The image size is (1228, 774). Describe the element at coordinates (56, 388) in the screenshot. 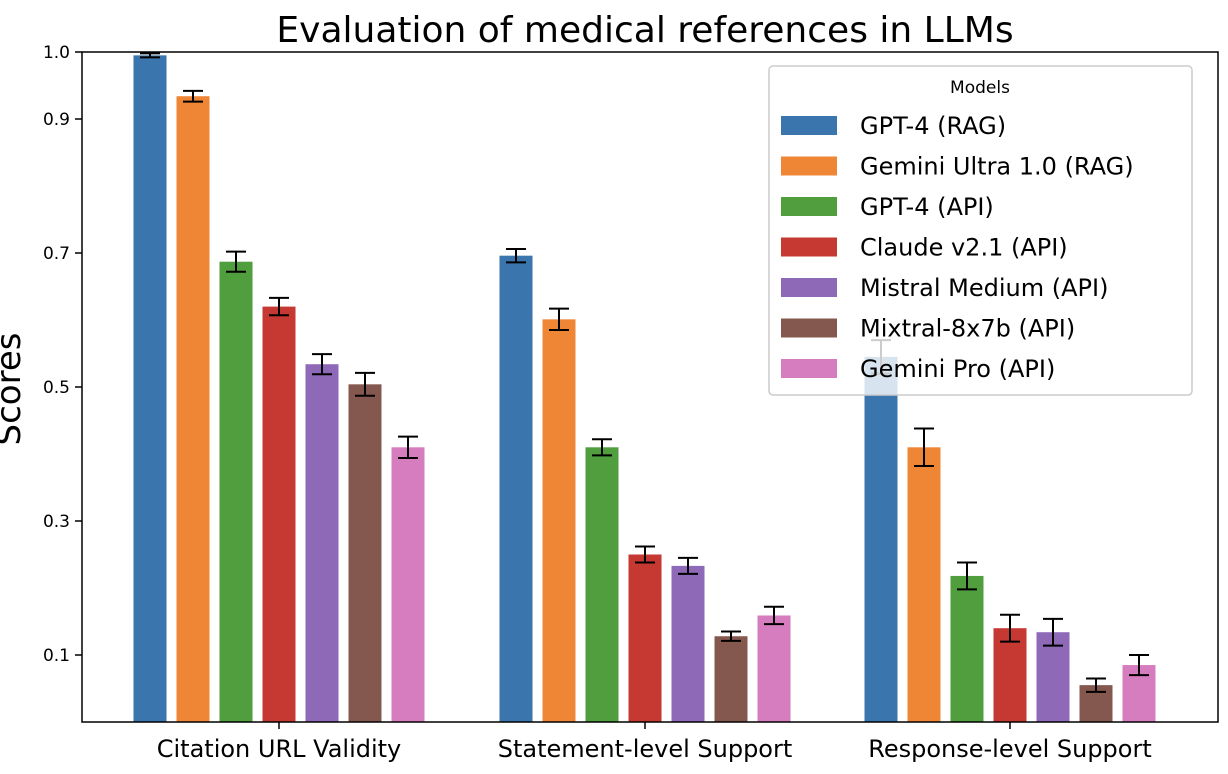

I see `y-tick-label-2: 0.5` at that location.